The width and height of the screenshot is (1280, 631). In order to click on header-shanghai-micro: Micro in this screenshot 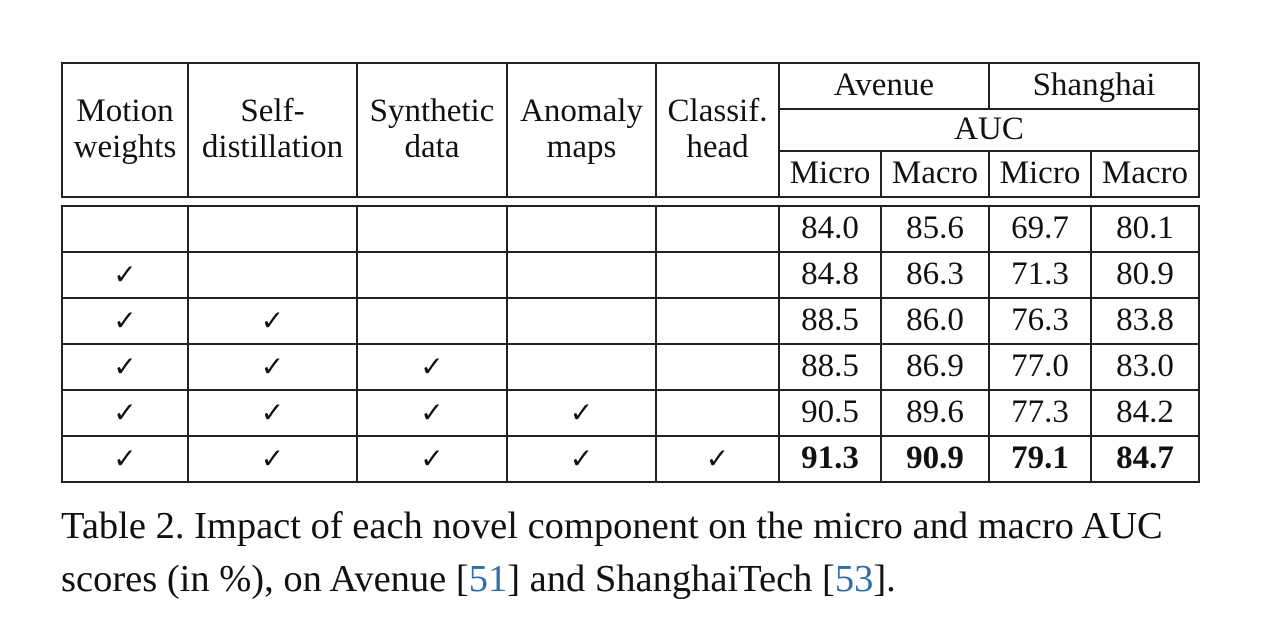, I will do `click(1040, 174)`.